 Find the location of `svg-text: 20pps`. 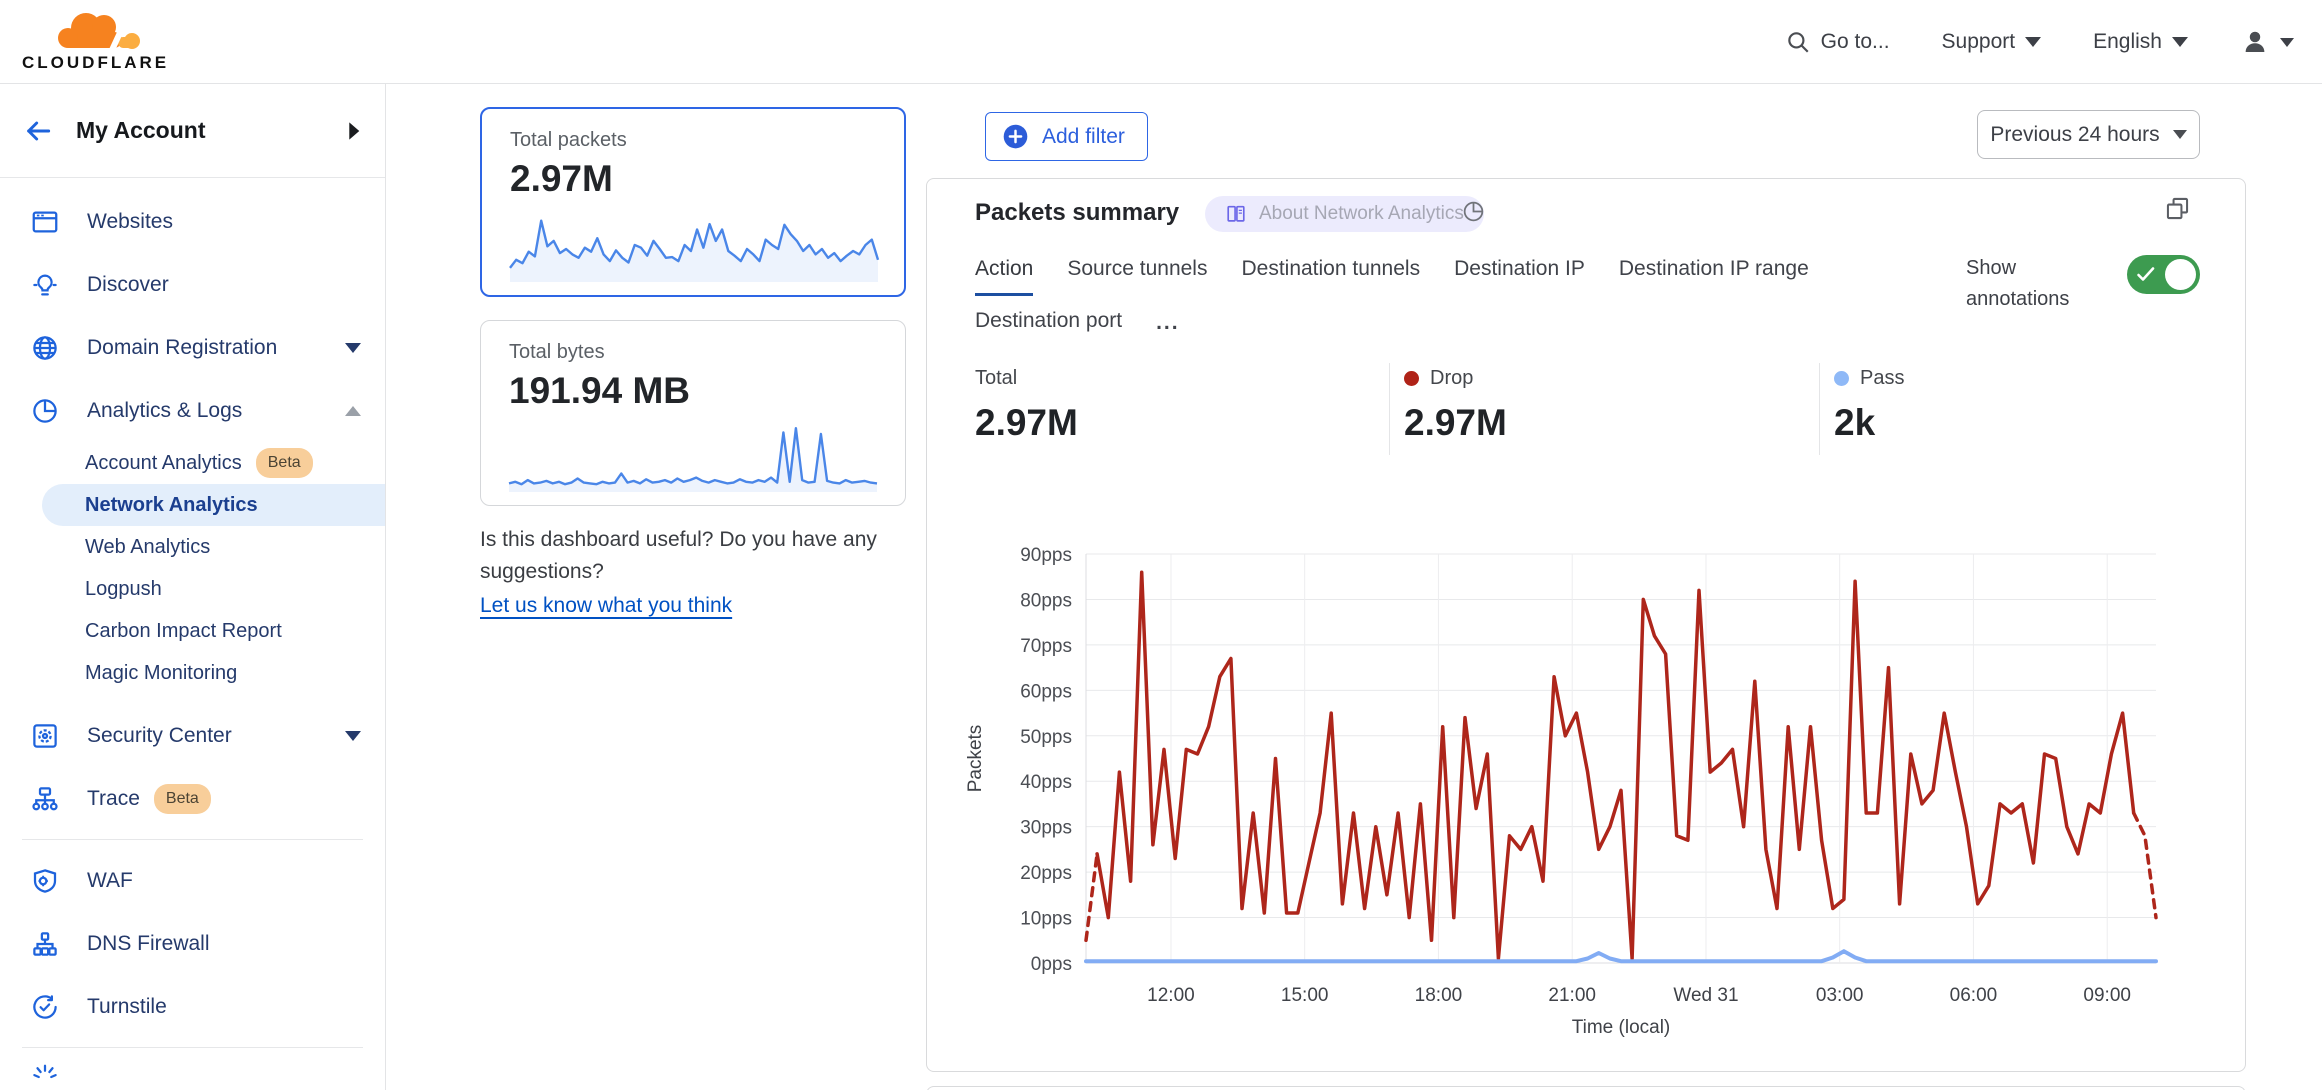

svg-text: 20pps is located at coordinates (1046, 873).